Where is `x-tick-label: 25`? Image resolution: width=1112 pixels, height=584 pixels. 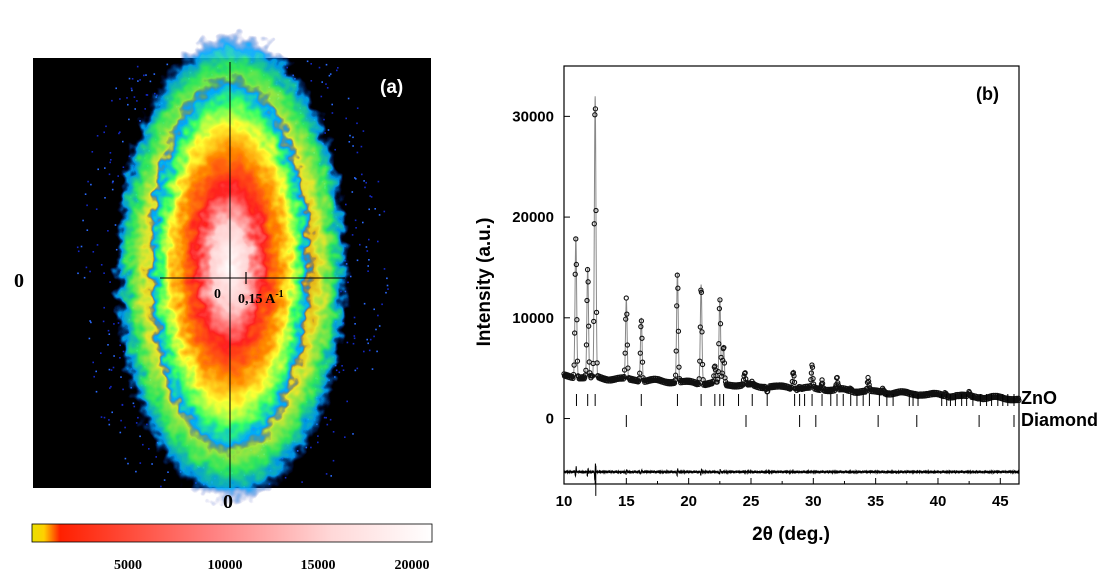
x-tick-label: 25 is located at coordinates (751, 501).